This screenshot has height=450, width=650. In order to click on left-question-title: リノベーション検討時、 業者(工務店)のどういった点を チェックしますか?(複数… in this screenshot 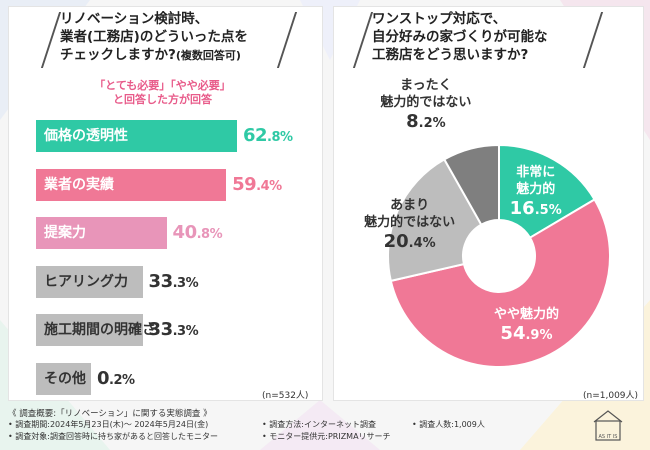, I will do `click(154, 37)`.